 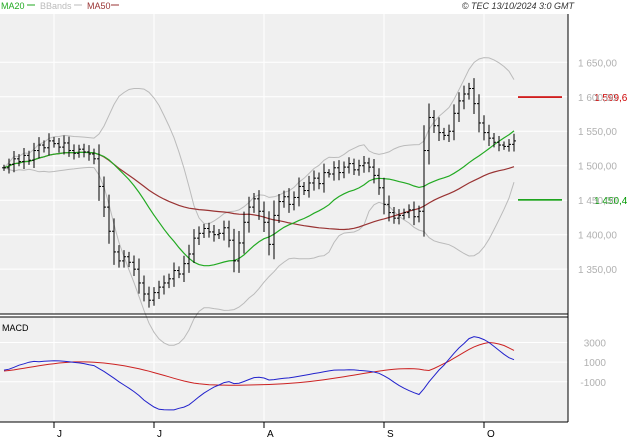 I want to click on copyright-text: © TEC 13/10/2024 3:0 GMT, so click(x=519, y=6).